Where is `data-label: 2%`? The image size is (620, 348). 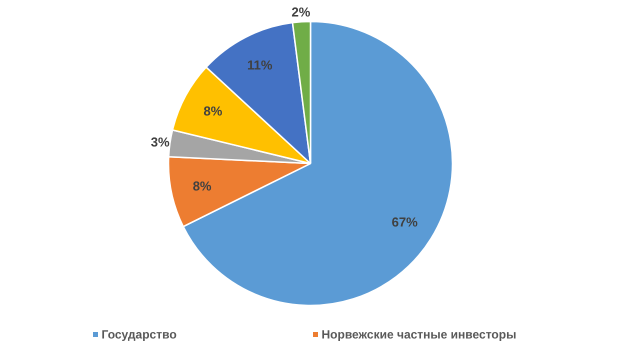 data-label: 2% is located at coordinates (301, 12).